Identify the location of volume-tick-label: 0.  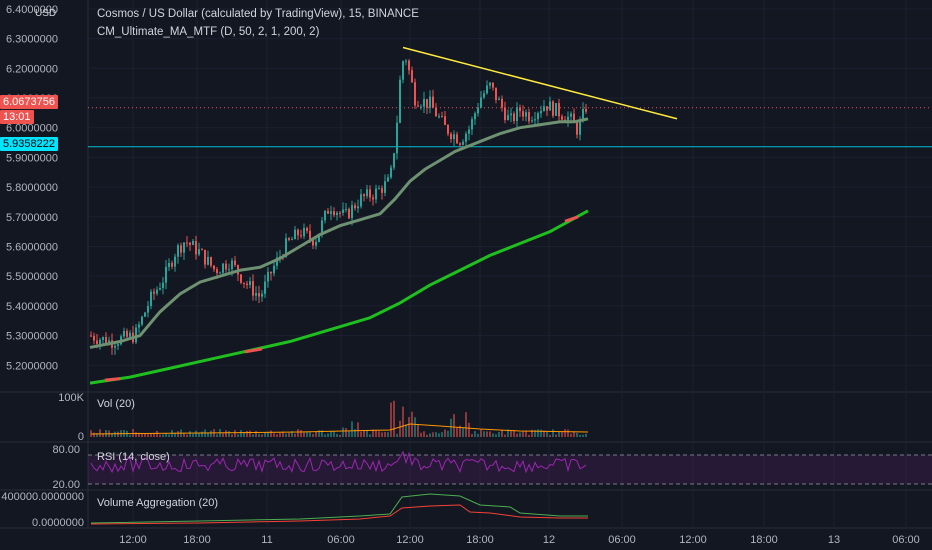
(81, 437).